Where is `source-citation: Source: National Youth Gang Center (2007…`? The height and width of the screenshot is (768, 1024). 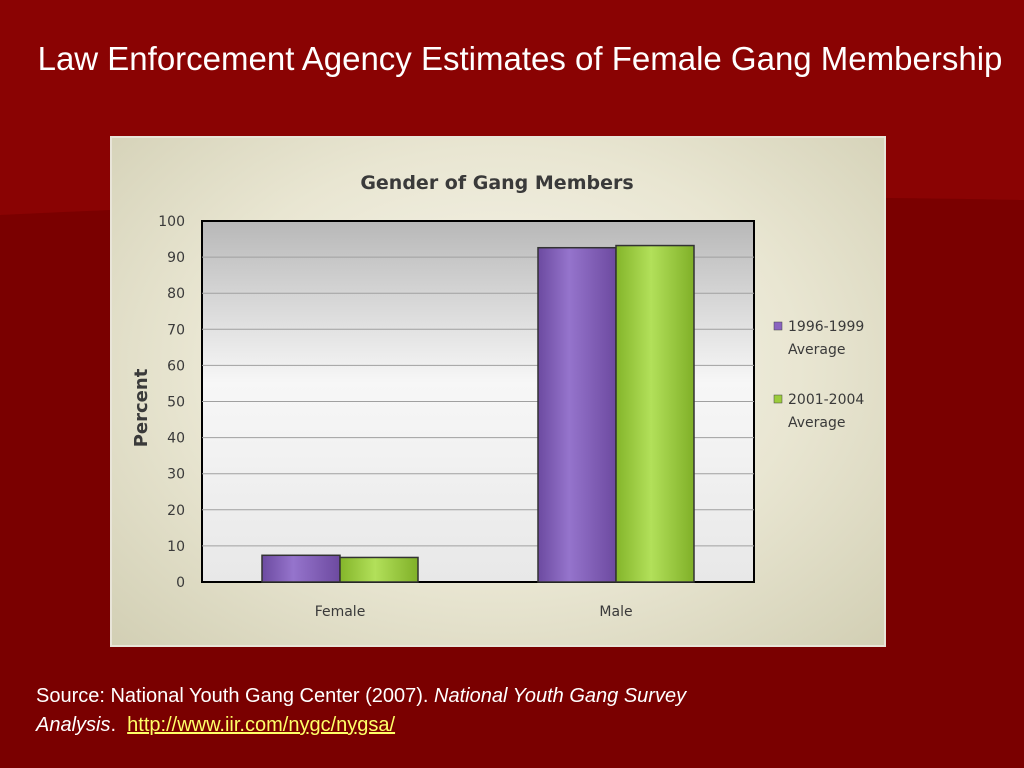 source-citation: Source: National Youth Gang Center (2007… is located at coordinates (486, 711).